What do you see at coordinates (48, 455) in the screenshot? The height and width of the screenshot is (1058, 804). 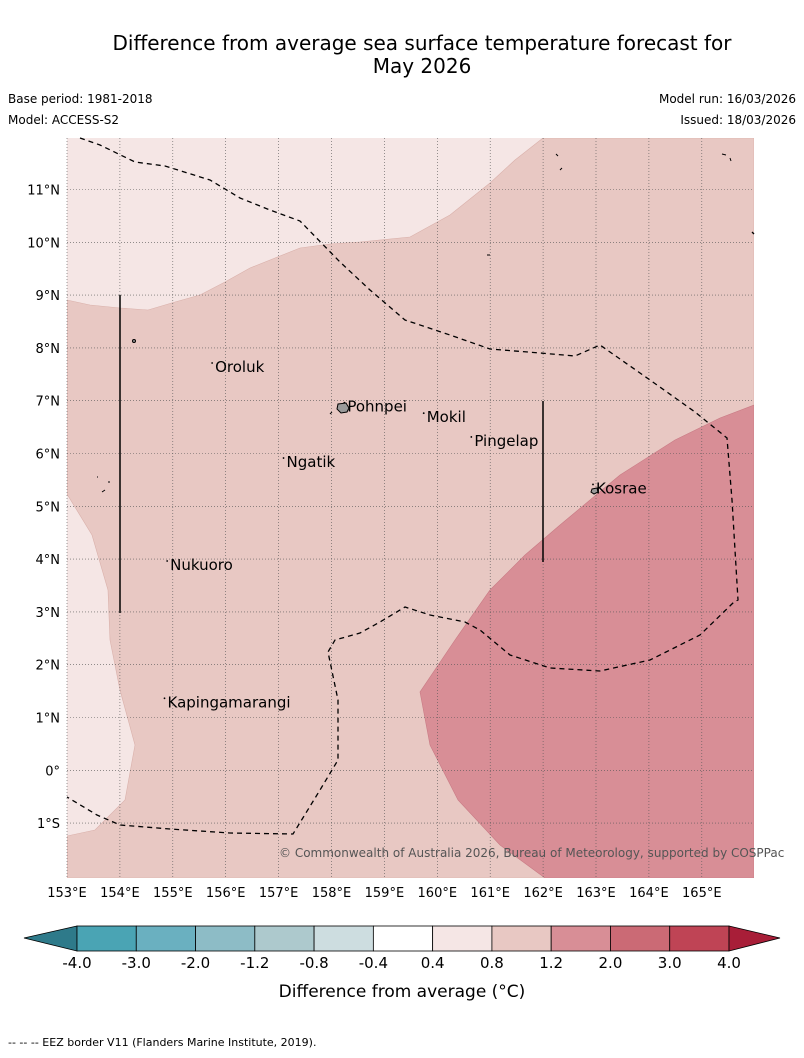 I see `latitude-tick-label: 6°N` at bounding box center [48, 455].